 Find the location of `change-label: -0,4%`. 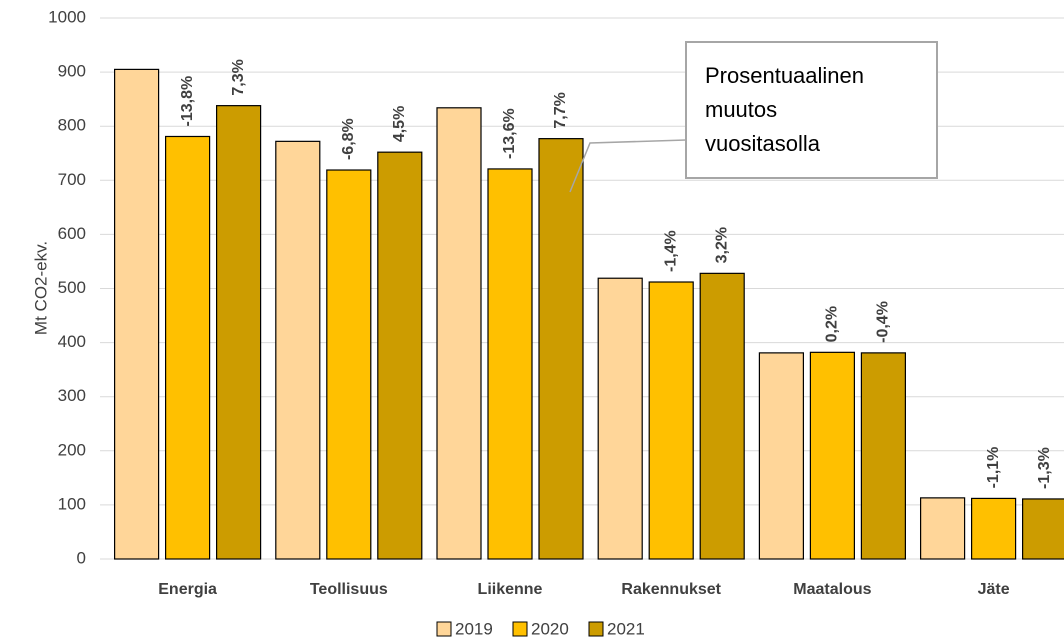

change-label: -0,4% is located at coordinates (883, 322).